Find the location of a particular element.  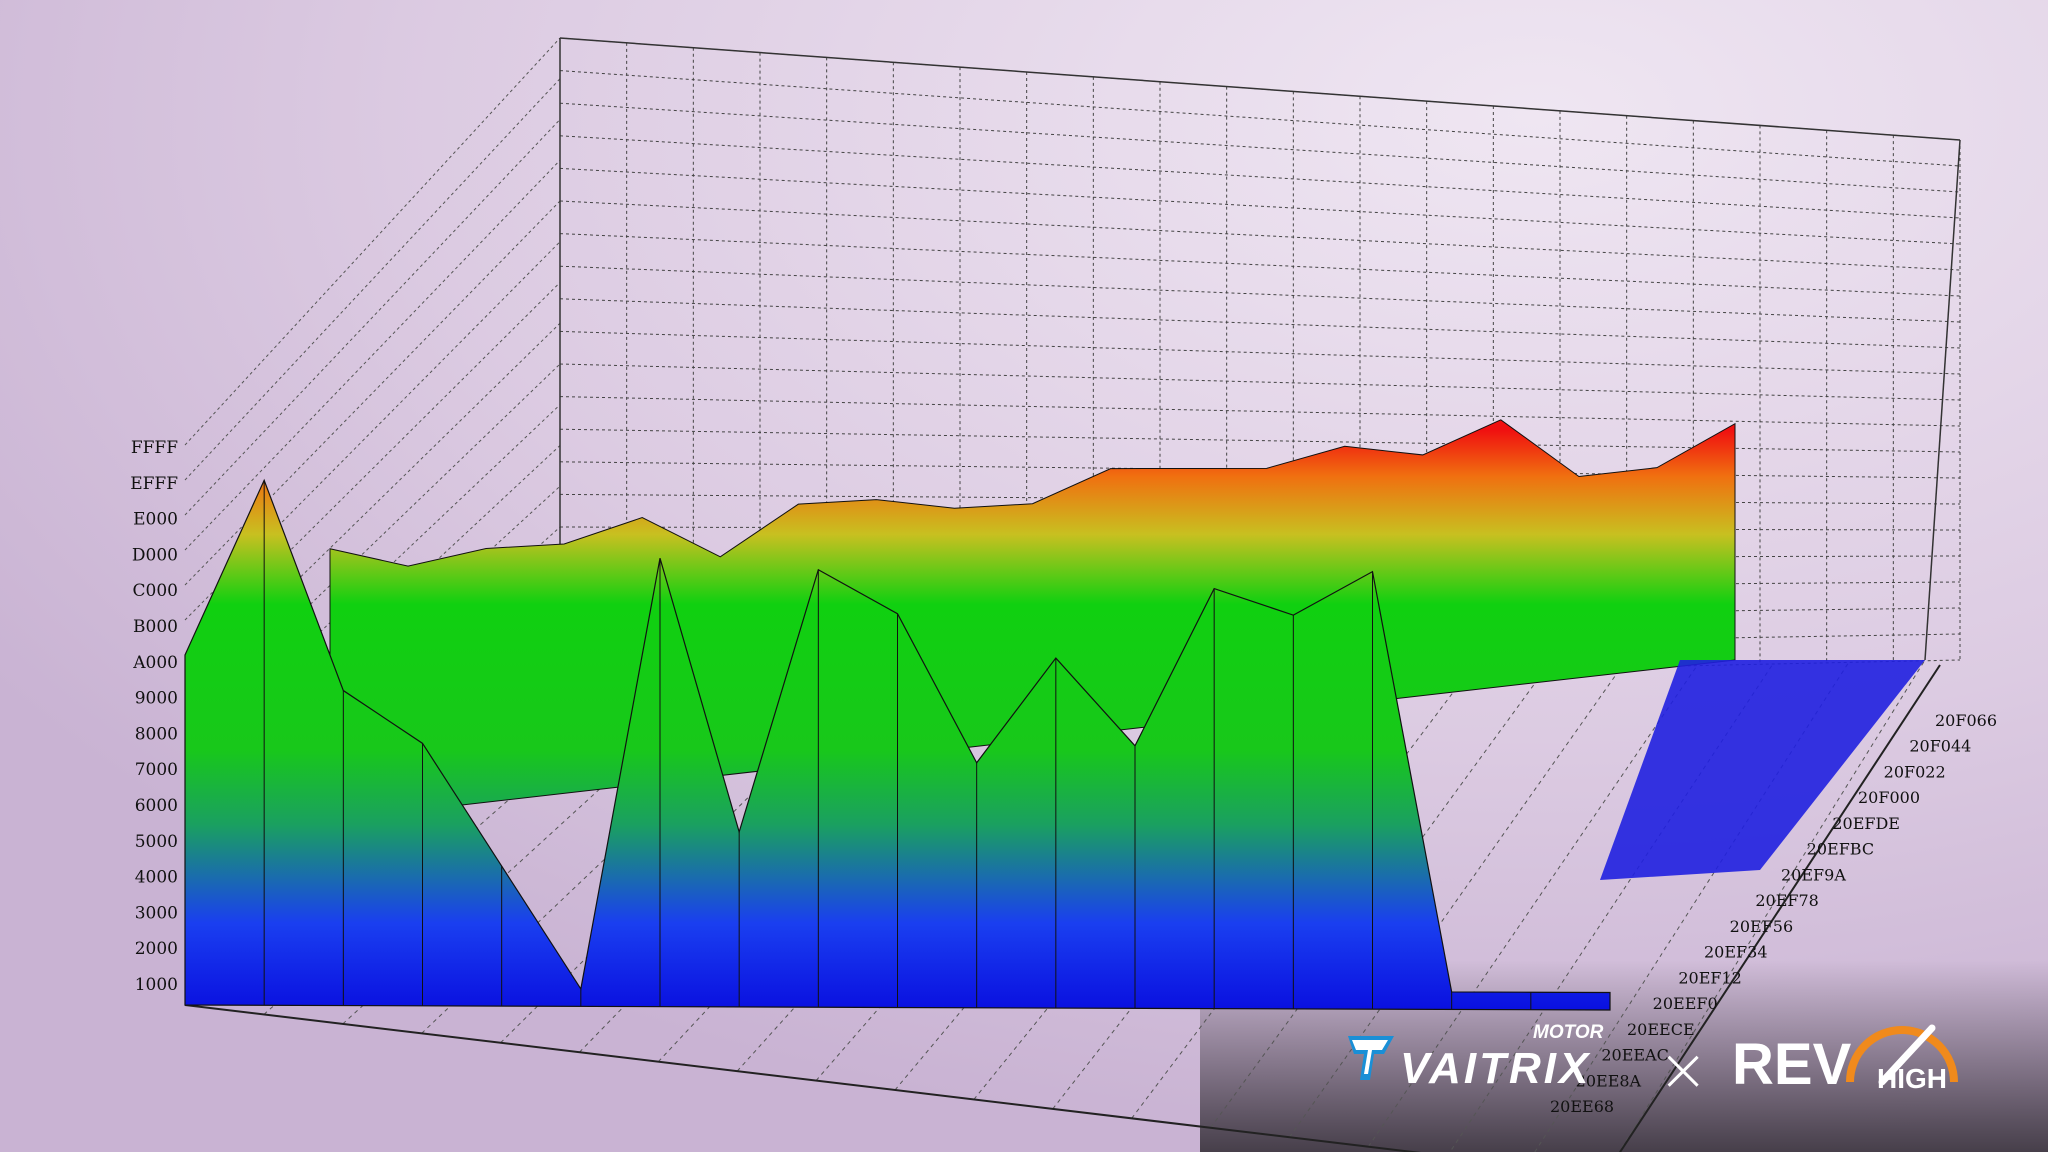

y-tick-label: 20EF56 is located at coordinates (1762, 926).